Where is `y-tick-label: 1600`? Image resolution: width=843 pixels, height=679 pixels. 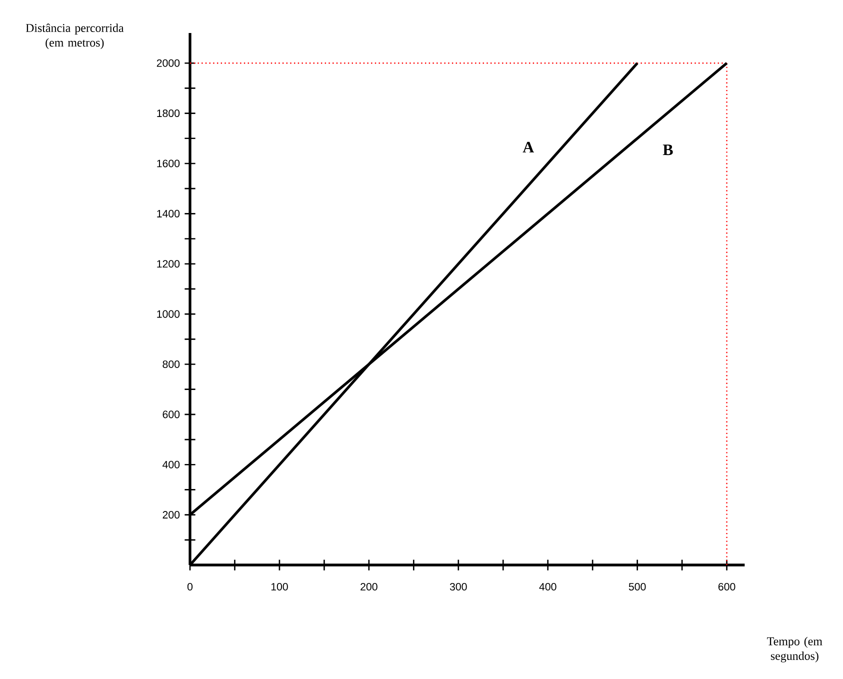
y-tick-label: 1600 is located at coordinates (168, 164).